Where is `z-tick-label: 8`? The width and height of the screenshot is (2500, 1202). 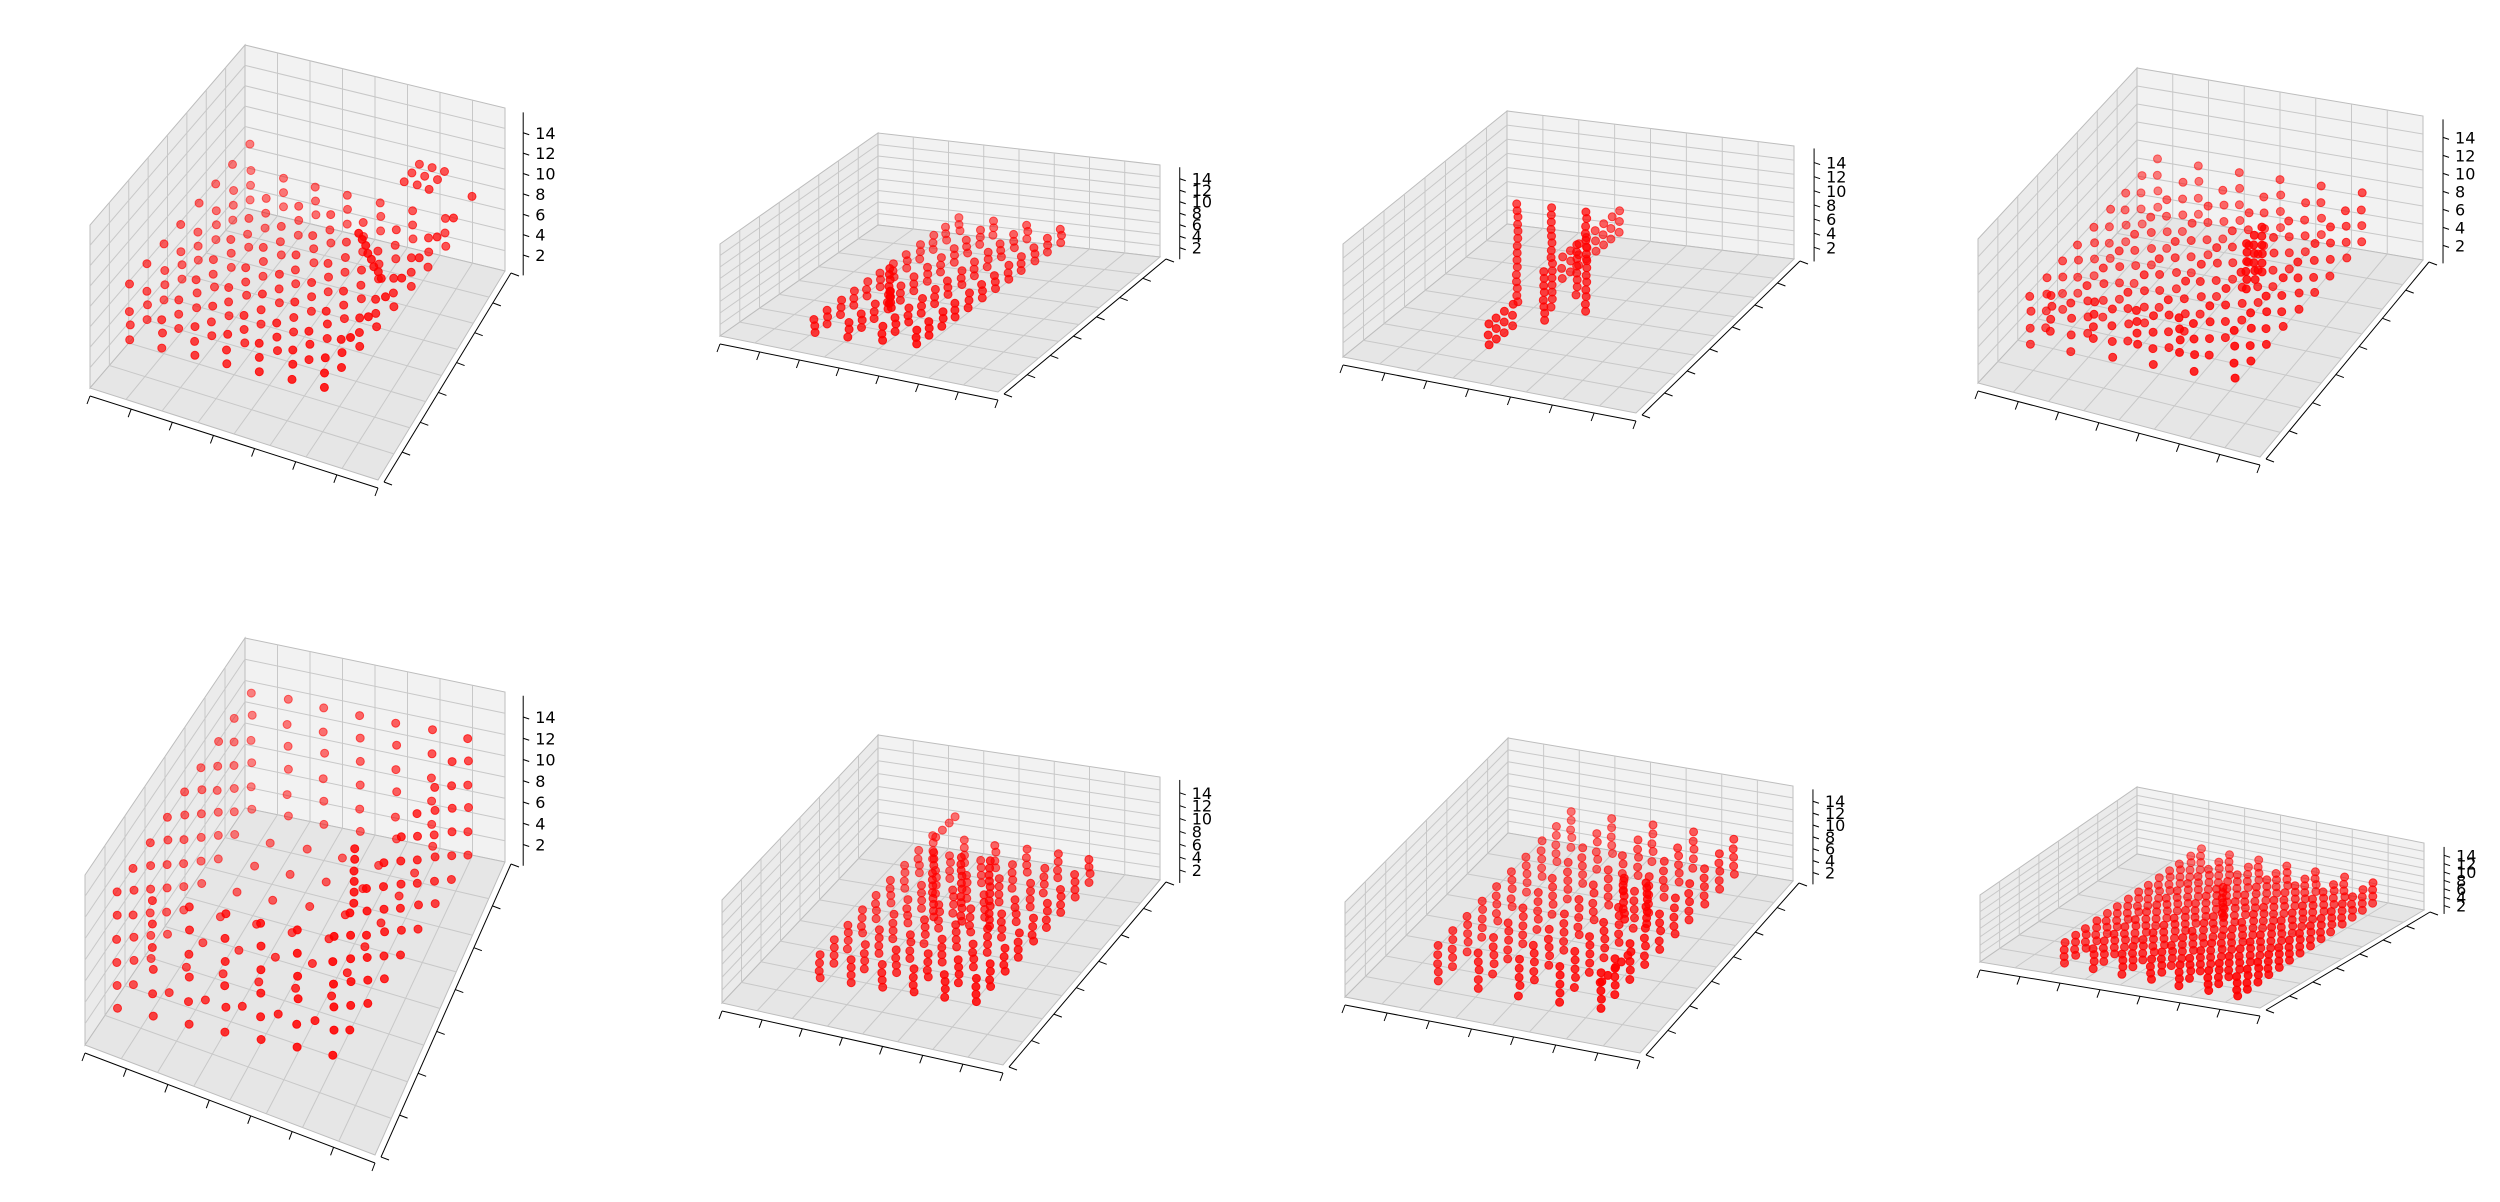 z-tick-label: 8 is located at coordinates (1197, 213).